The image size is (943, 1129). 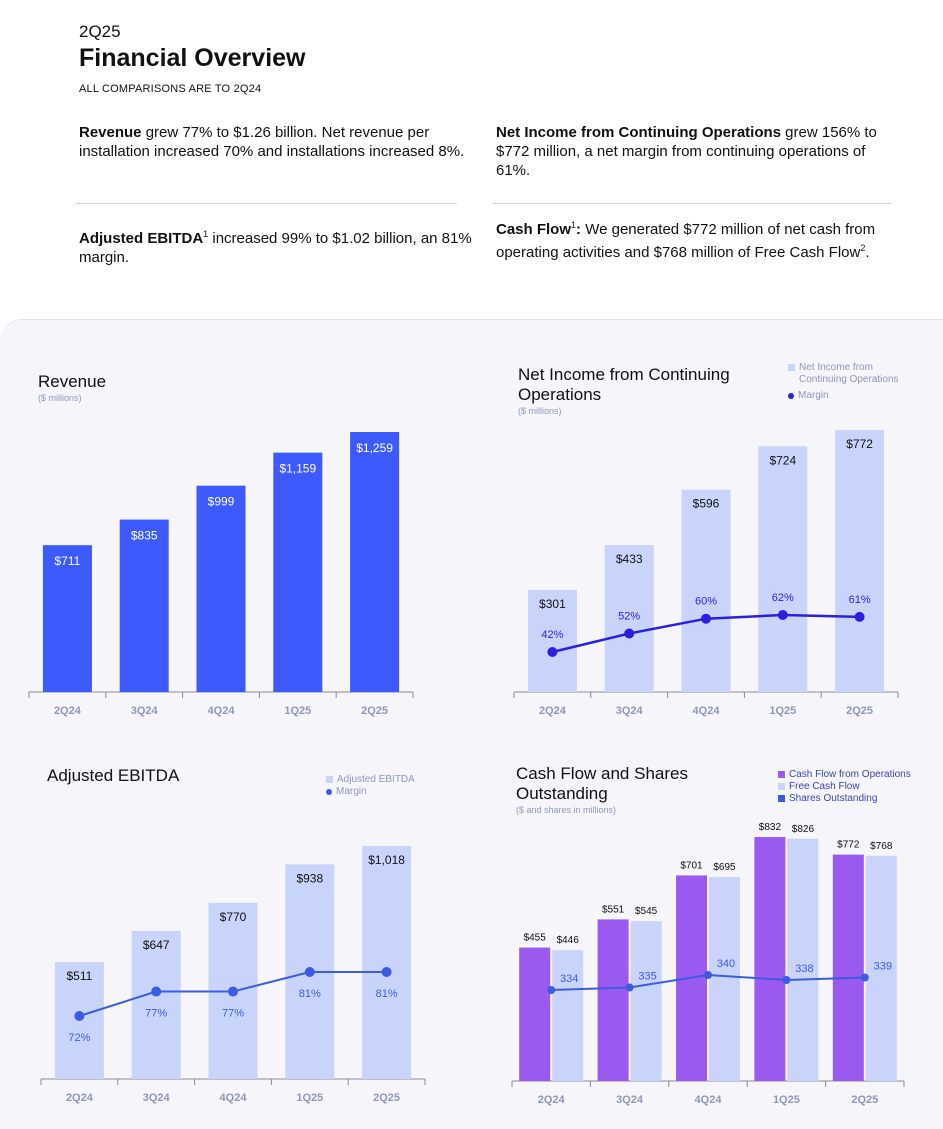 I want to click on ebitda-legend: Adjusted EBITDA Margin, so click(x=386, y=786).